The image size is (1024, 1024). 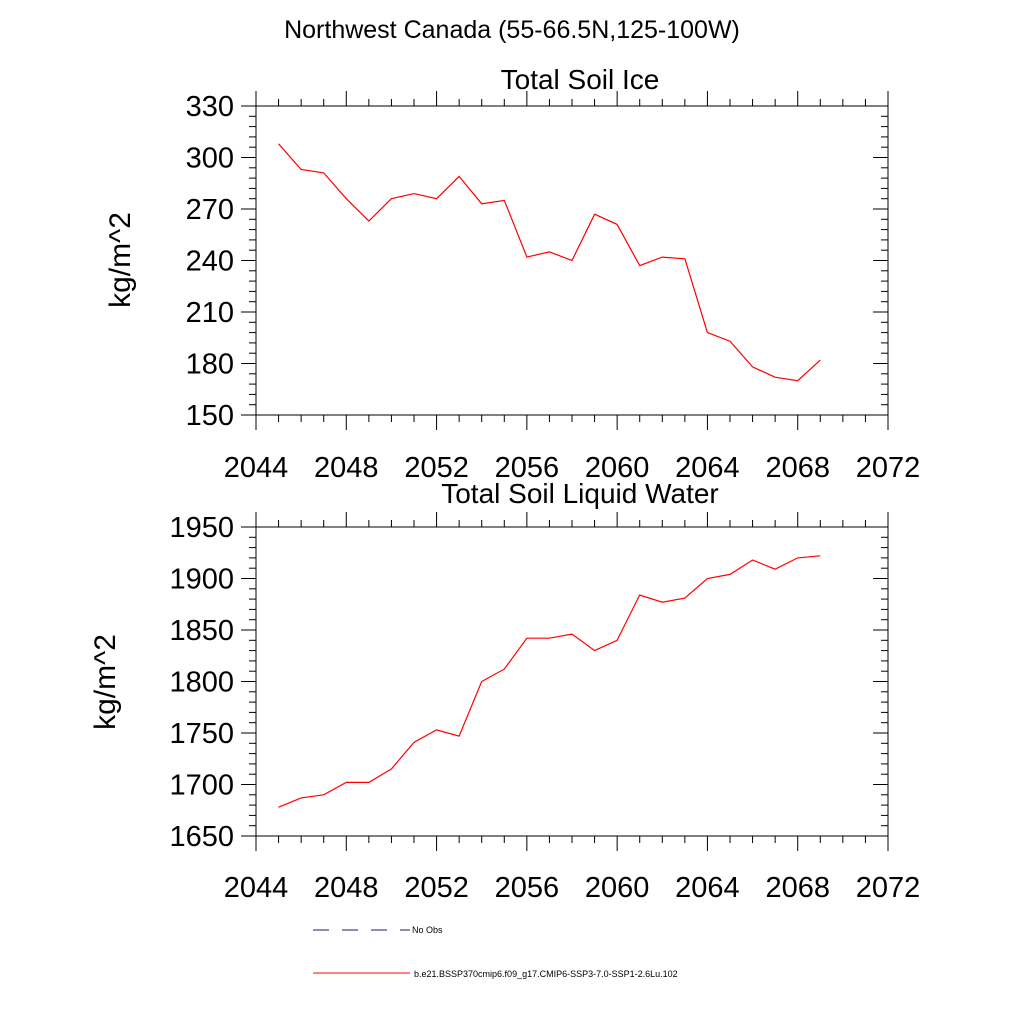 What do you see at coordinates (580, 493) in the screenshot?
I see `panel2-title: Total Soil Liquid Water` at bounding box center [580, 493].